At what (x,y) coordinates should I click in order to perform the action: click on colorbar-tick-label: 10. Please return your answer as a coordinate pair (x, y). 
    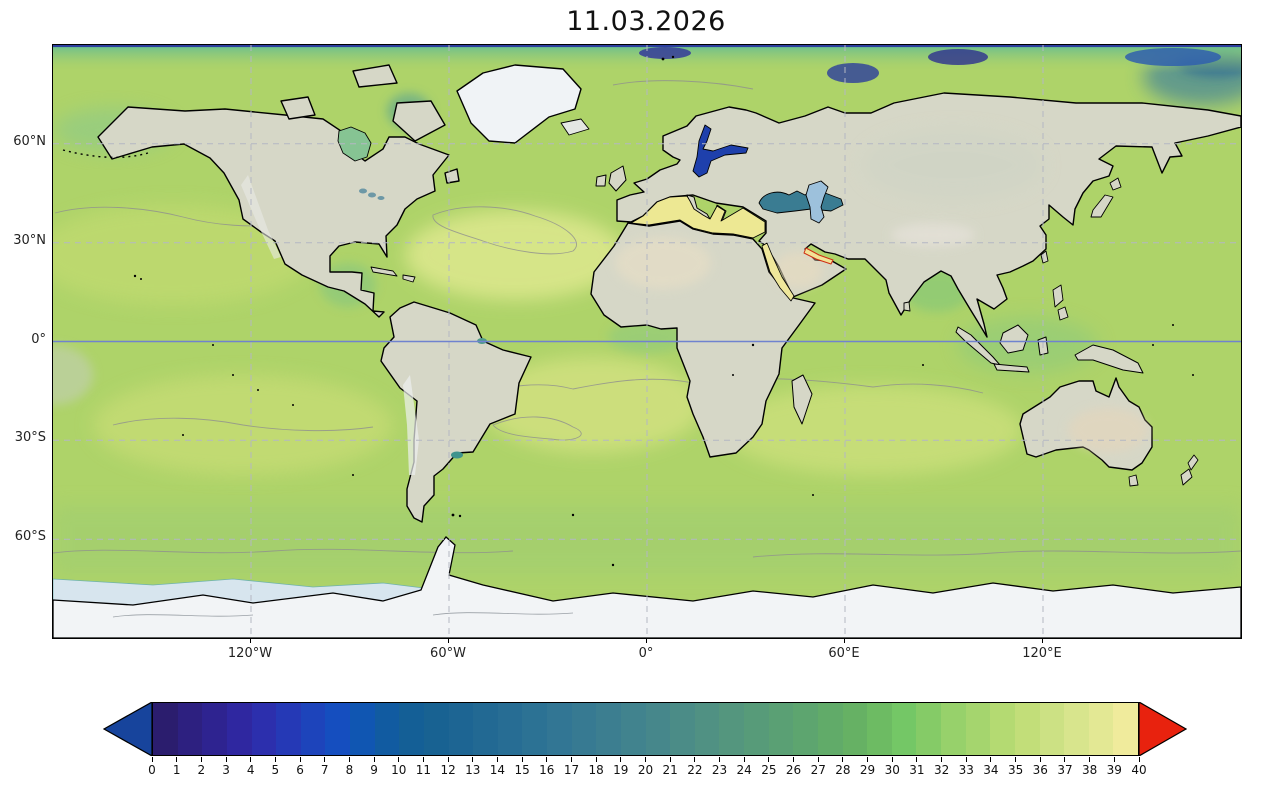
    Looking at the image, I should click on (399, 770).